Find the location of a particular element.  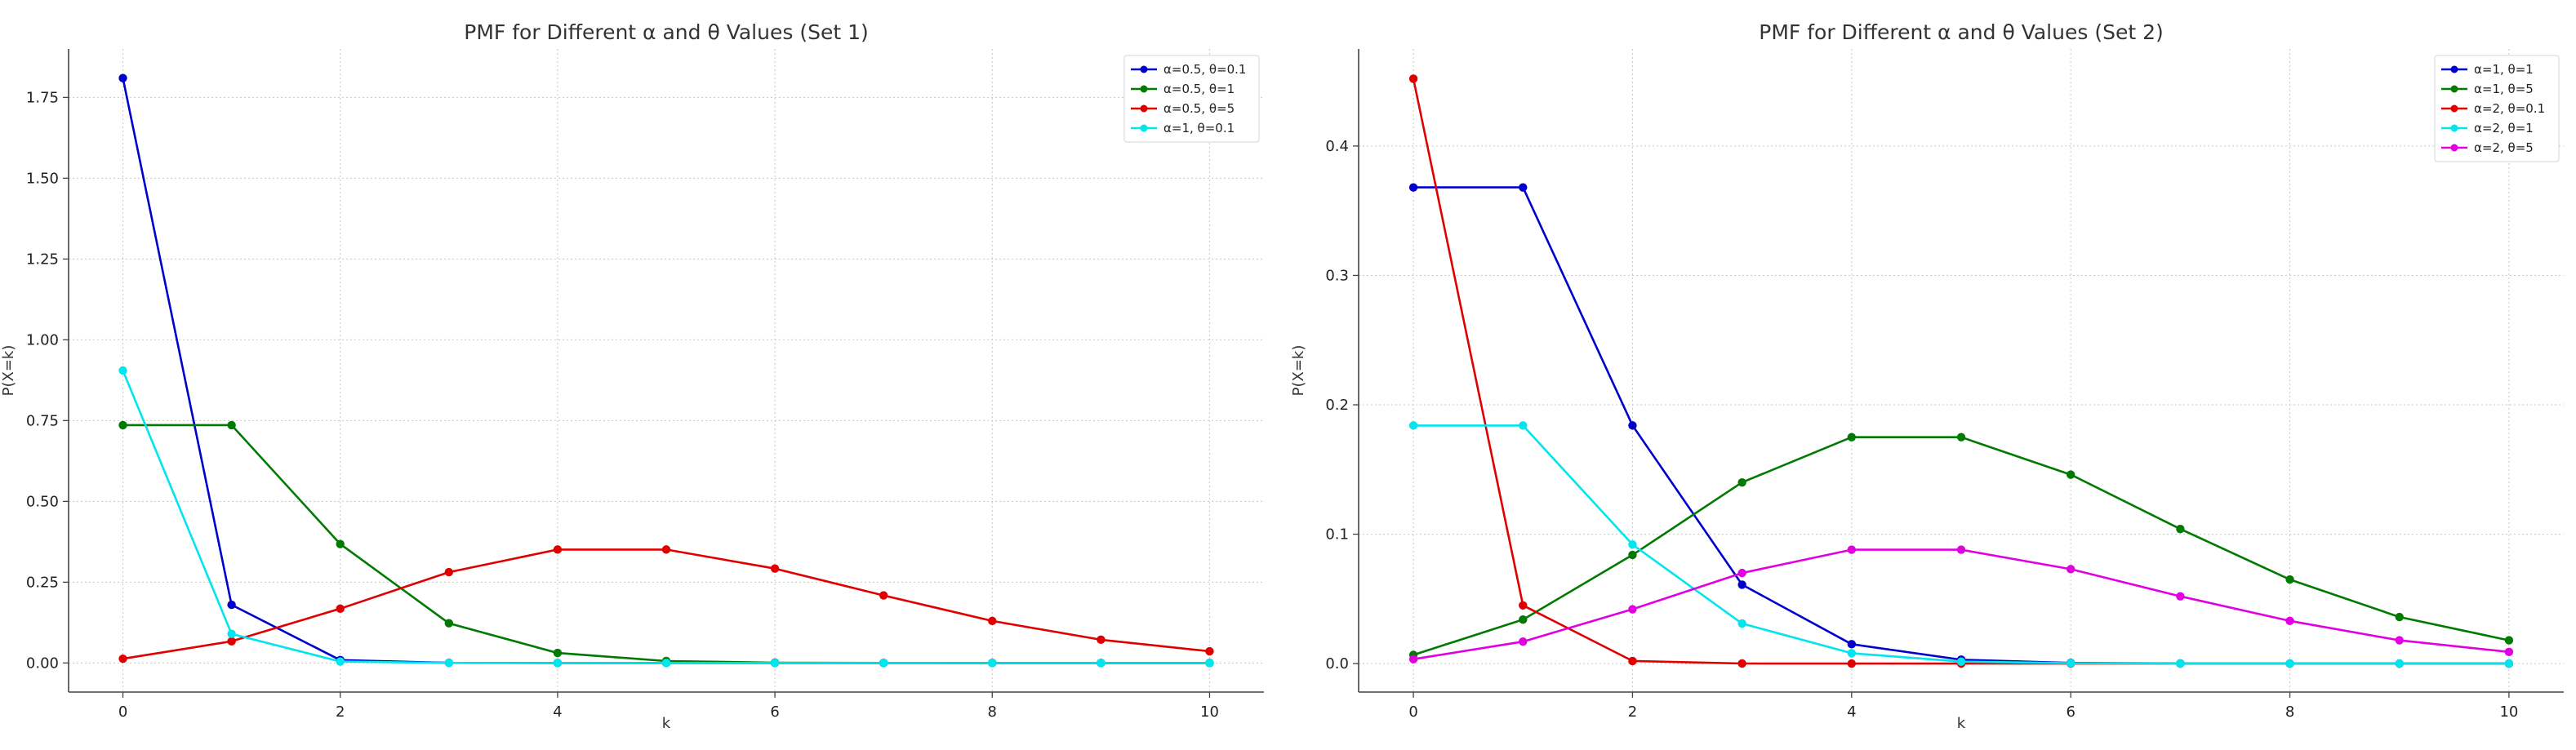

legend-label: α=1, θ=1 is located at coordinates (2504, 69).